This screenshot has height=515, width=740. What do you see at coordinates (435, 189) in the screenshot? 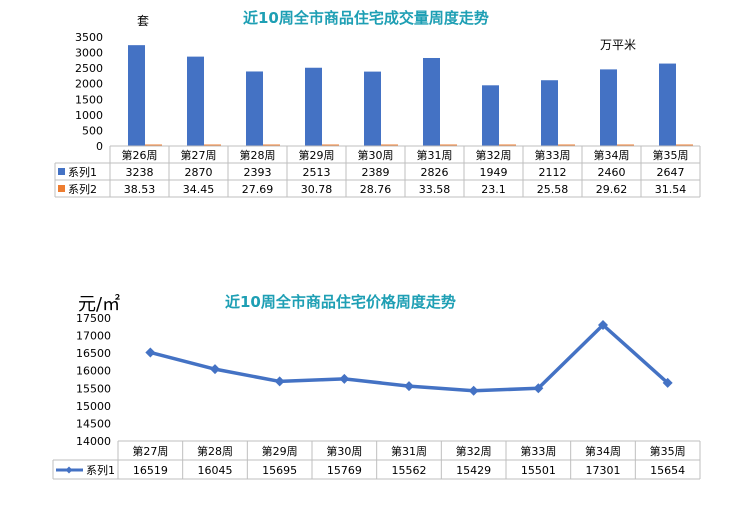
I see `data-table-value: 33.58` at bounding box center [435, 189].